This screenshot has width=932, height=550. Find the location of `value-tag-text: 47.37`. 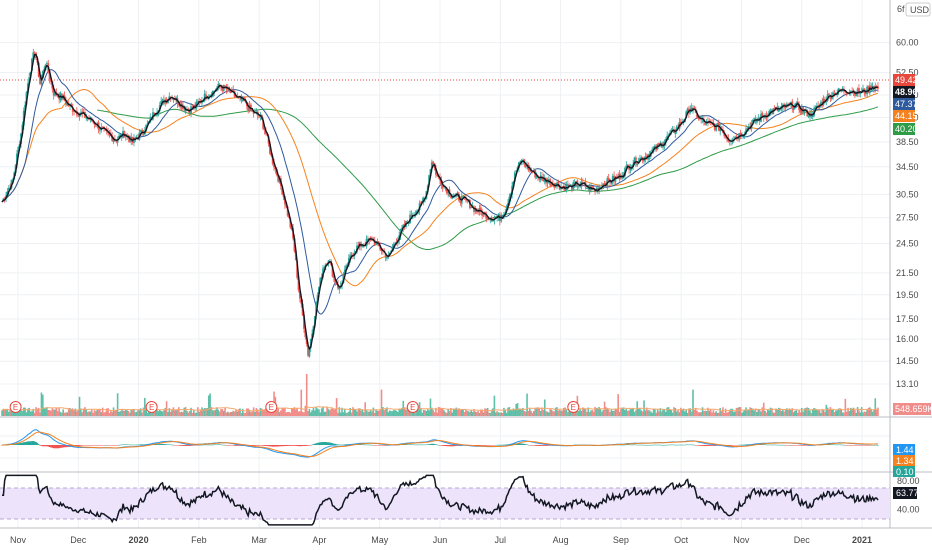

value-tag-text: 47.37 is located at coordinates (906, 104).